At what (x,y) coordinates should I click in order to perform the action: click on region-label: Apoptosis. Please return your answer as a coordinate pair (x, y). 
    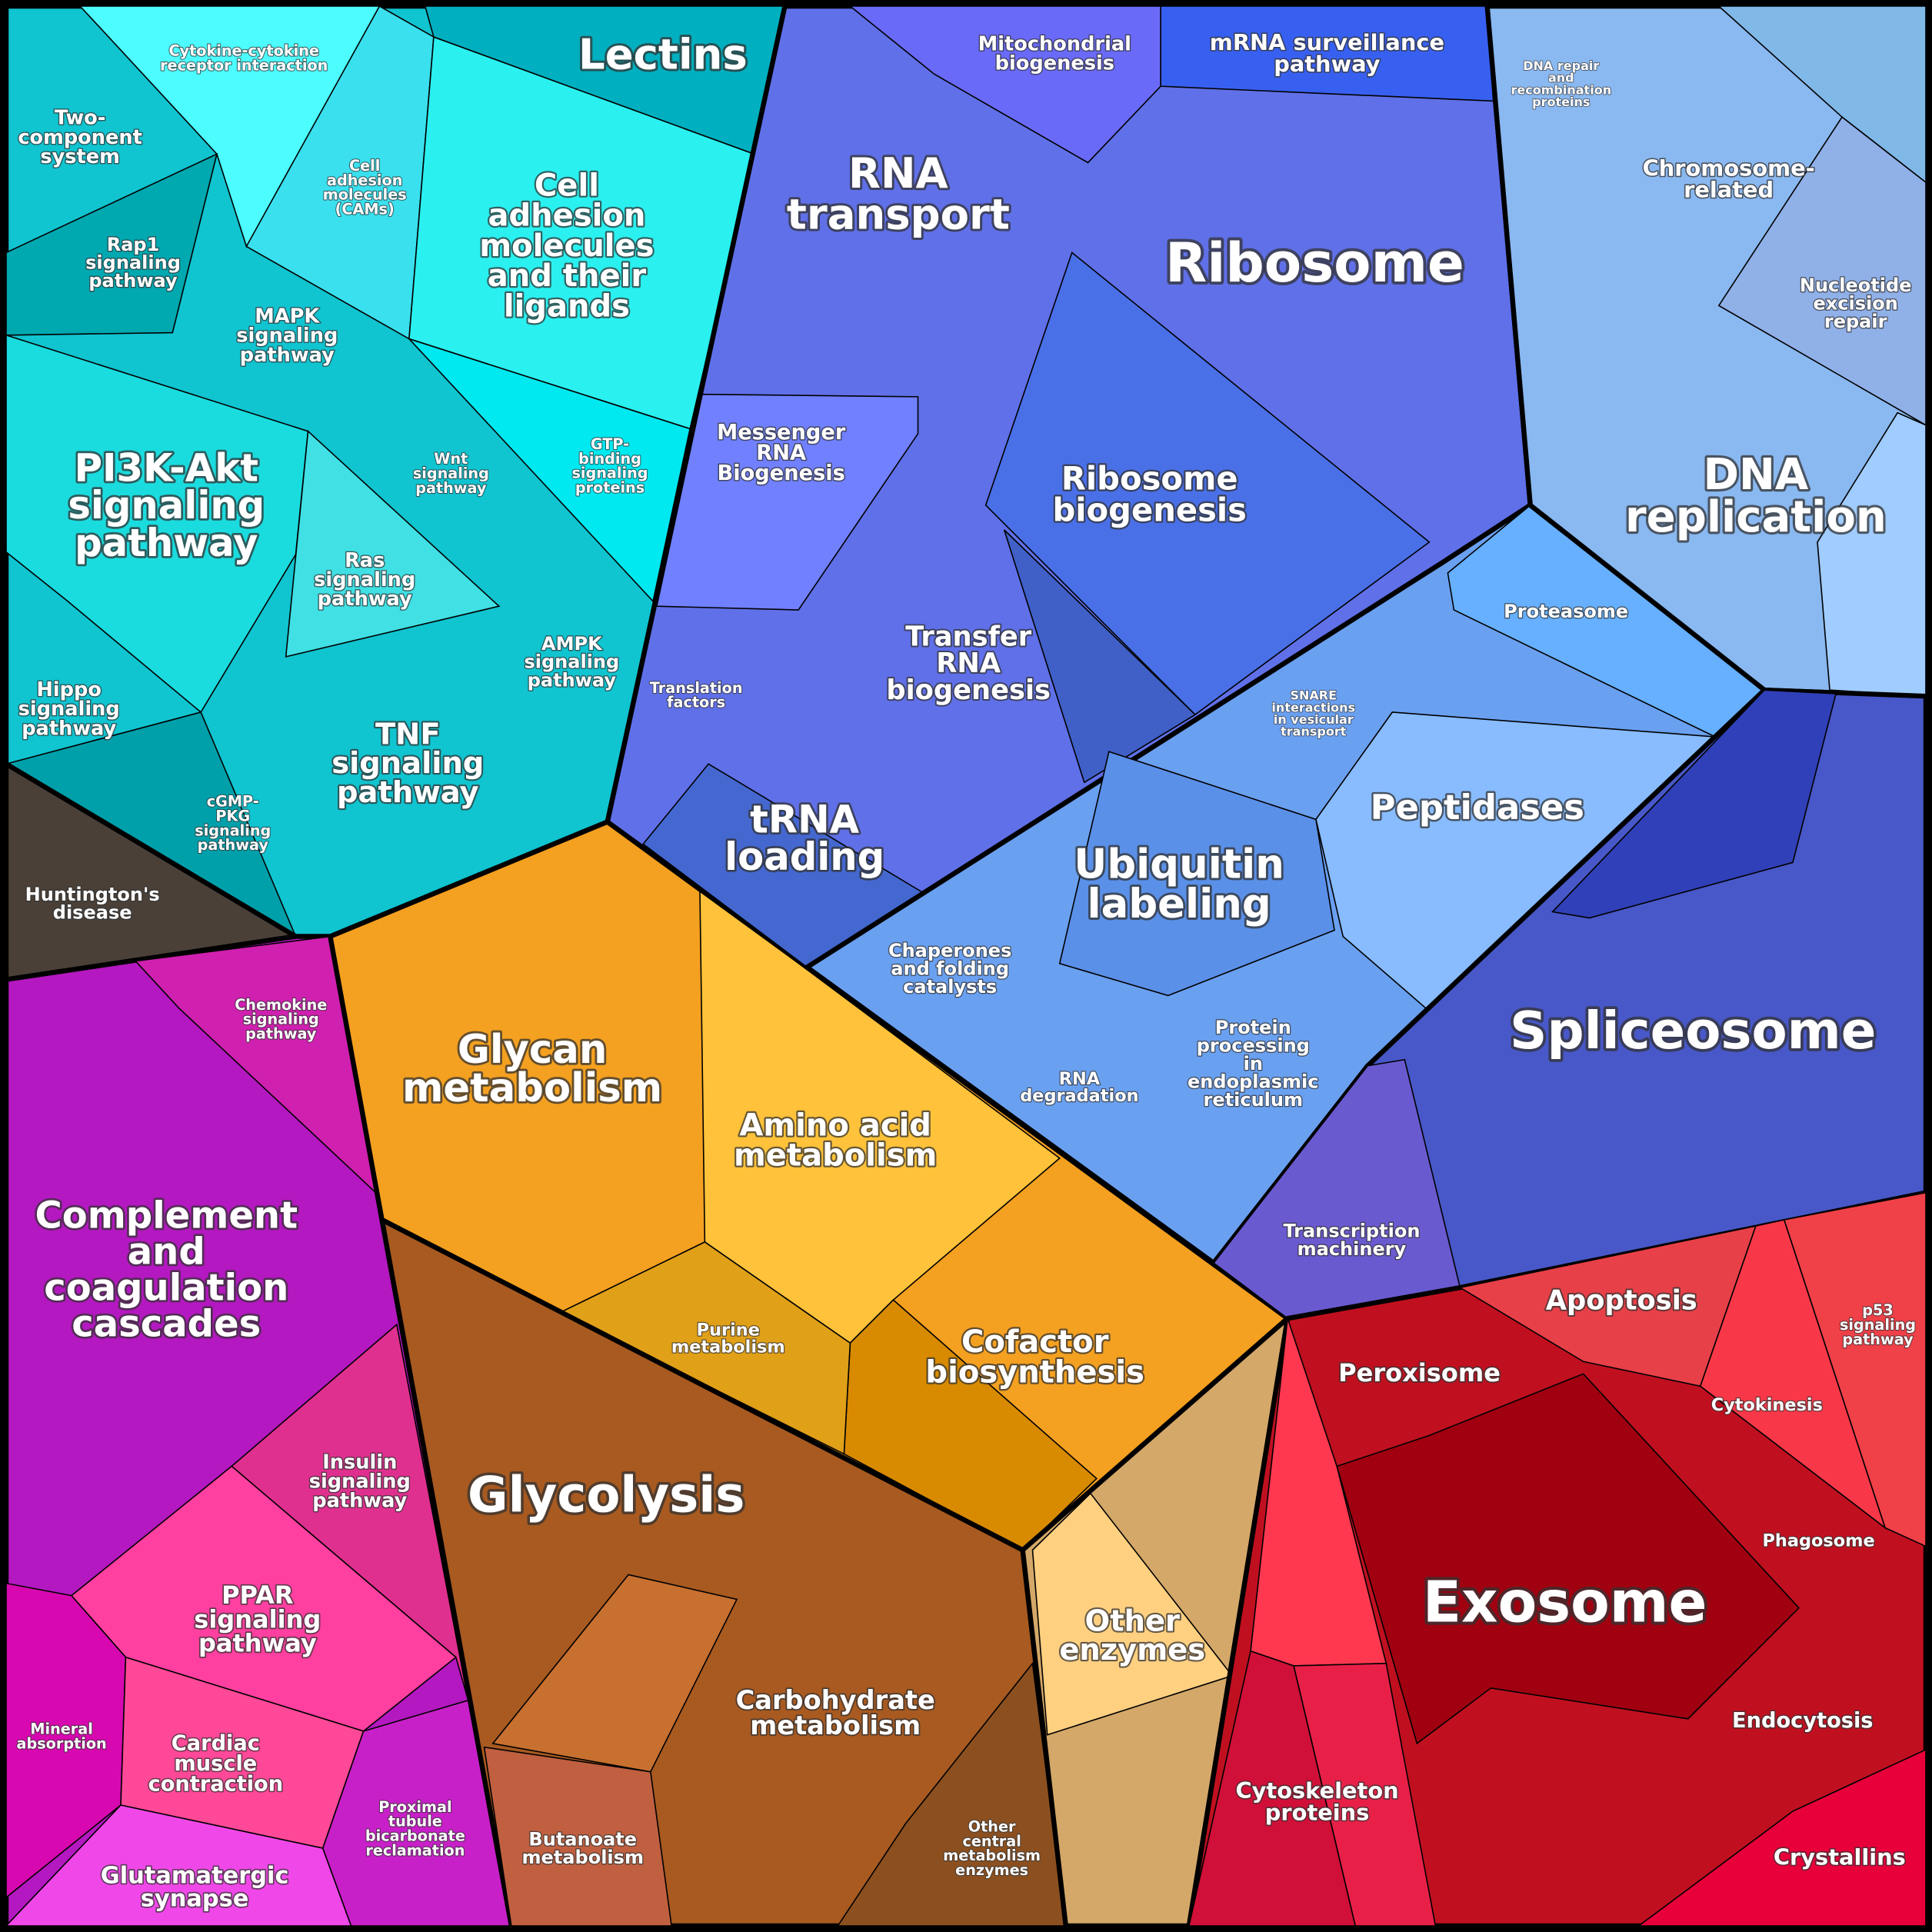
    Looking at the image, I should click on (1621, 1300).